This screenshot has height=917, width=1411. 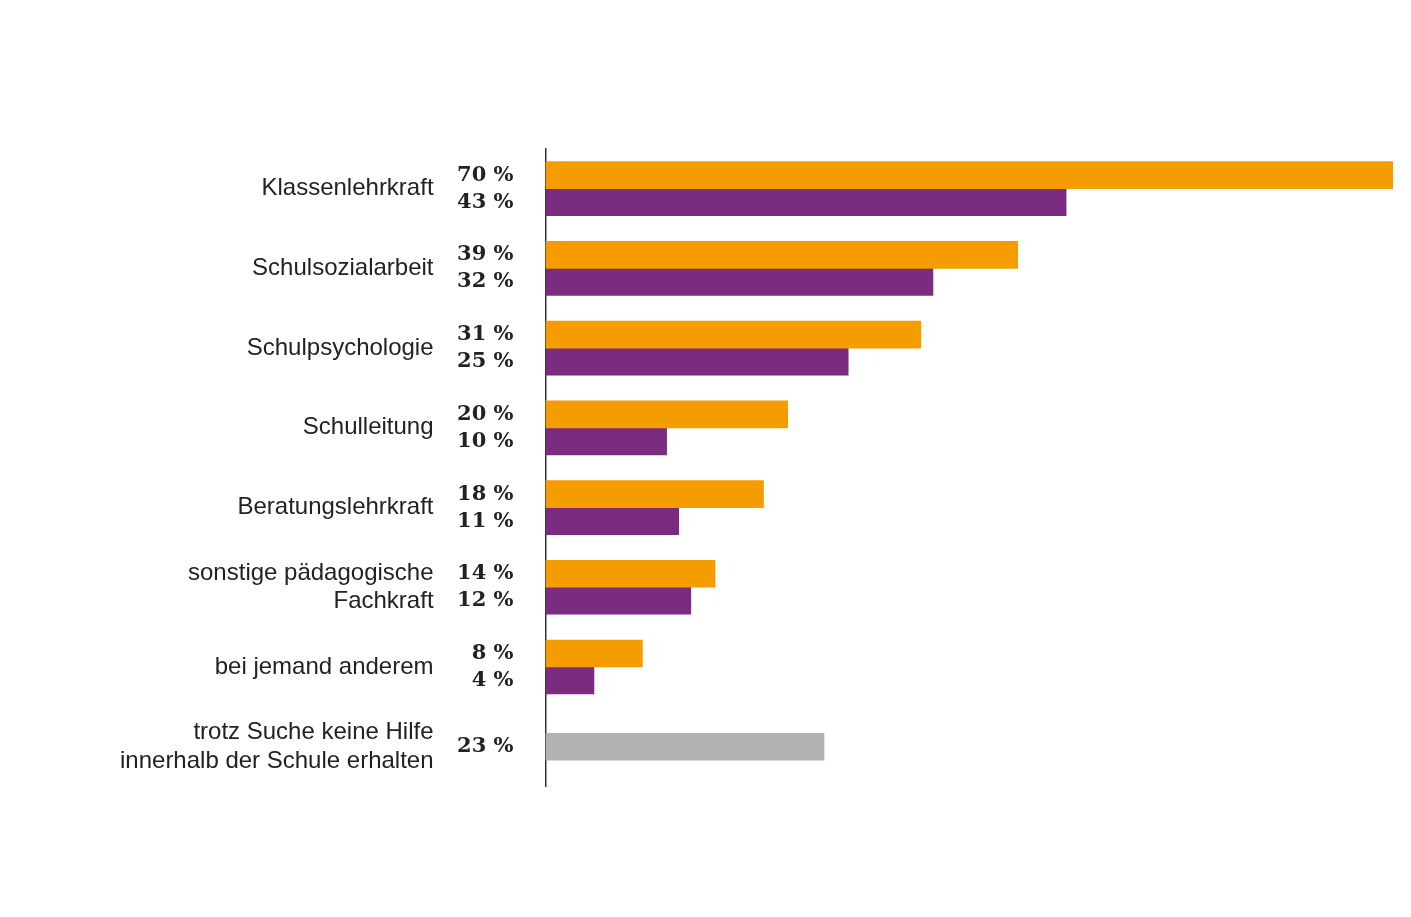 I want to click on y-tick-label: sonstige pädagogische Fachkraft, so click(x=311, y=585).